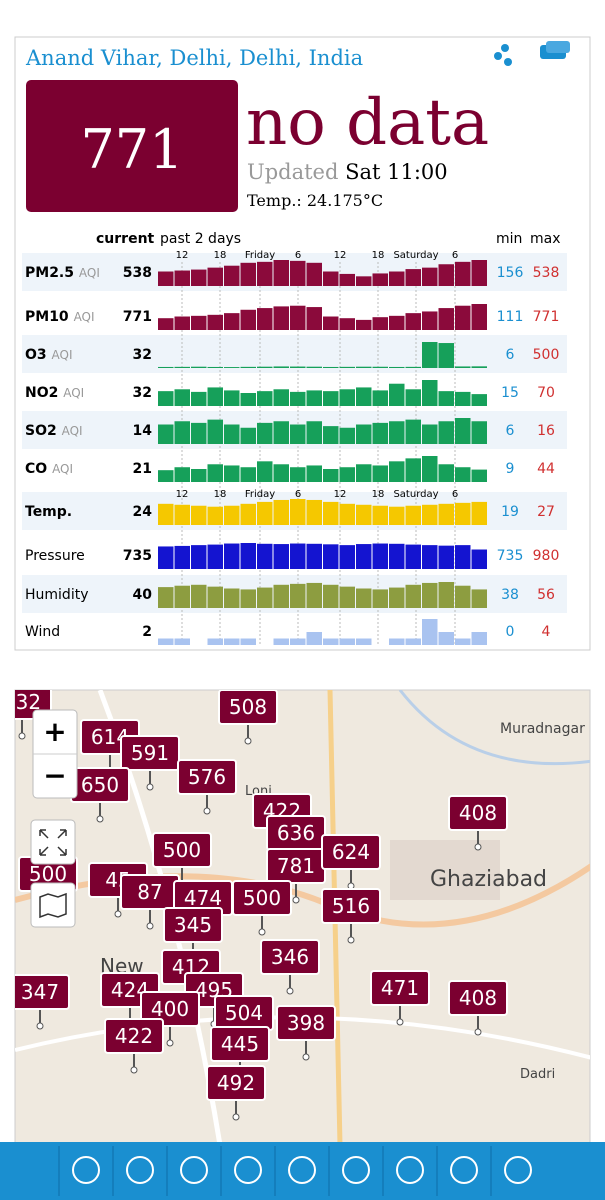  What do you see at coordinates (100, 795) in the screenshot?
I see `station-marker: 650` at bounding box center [100, 795].